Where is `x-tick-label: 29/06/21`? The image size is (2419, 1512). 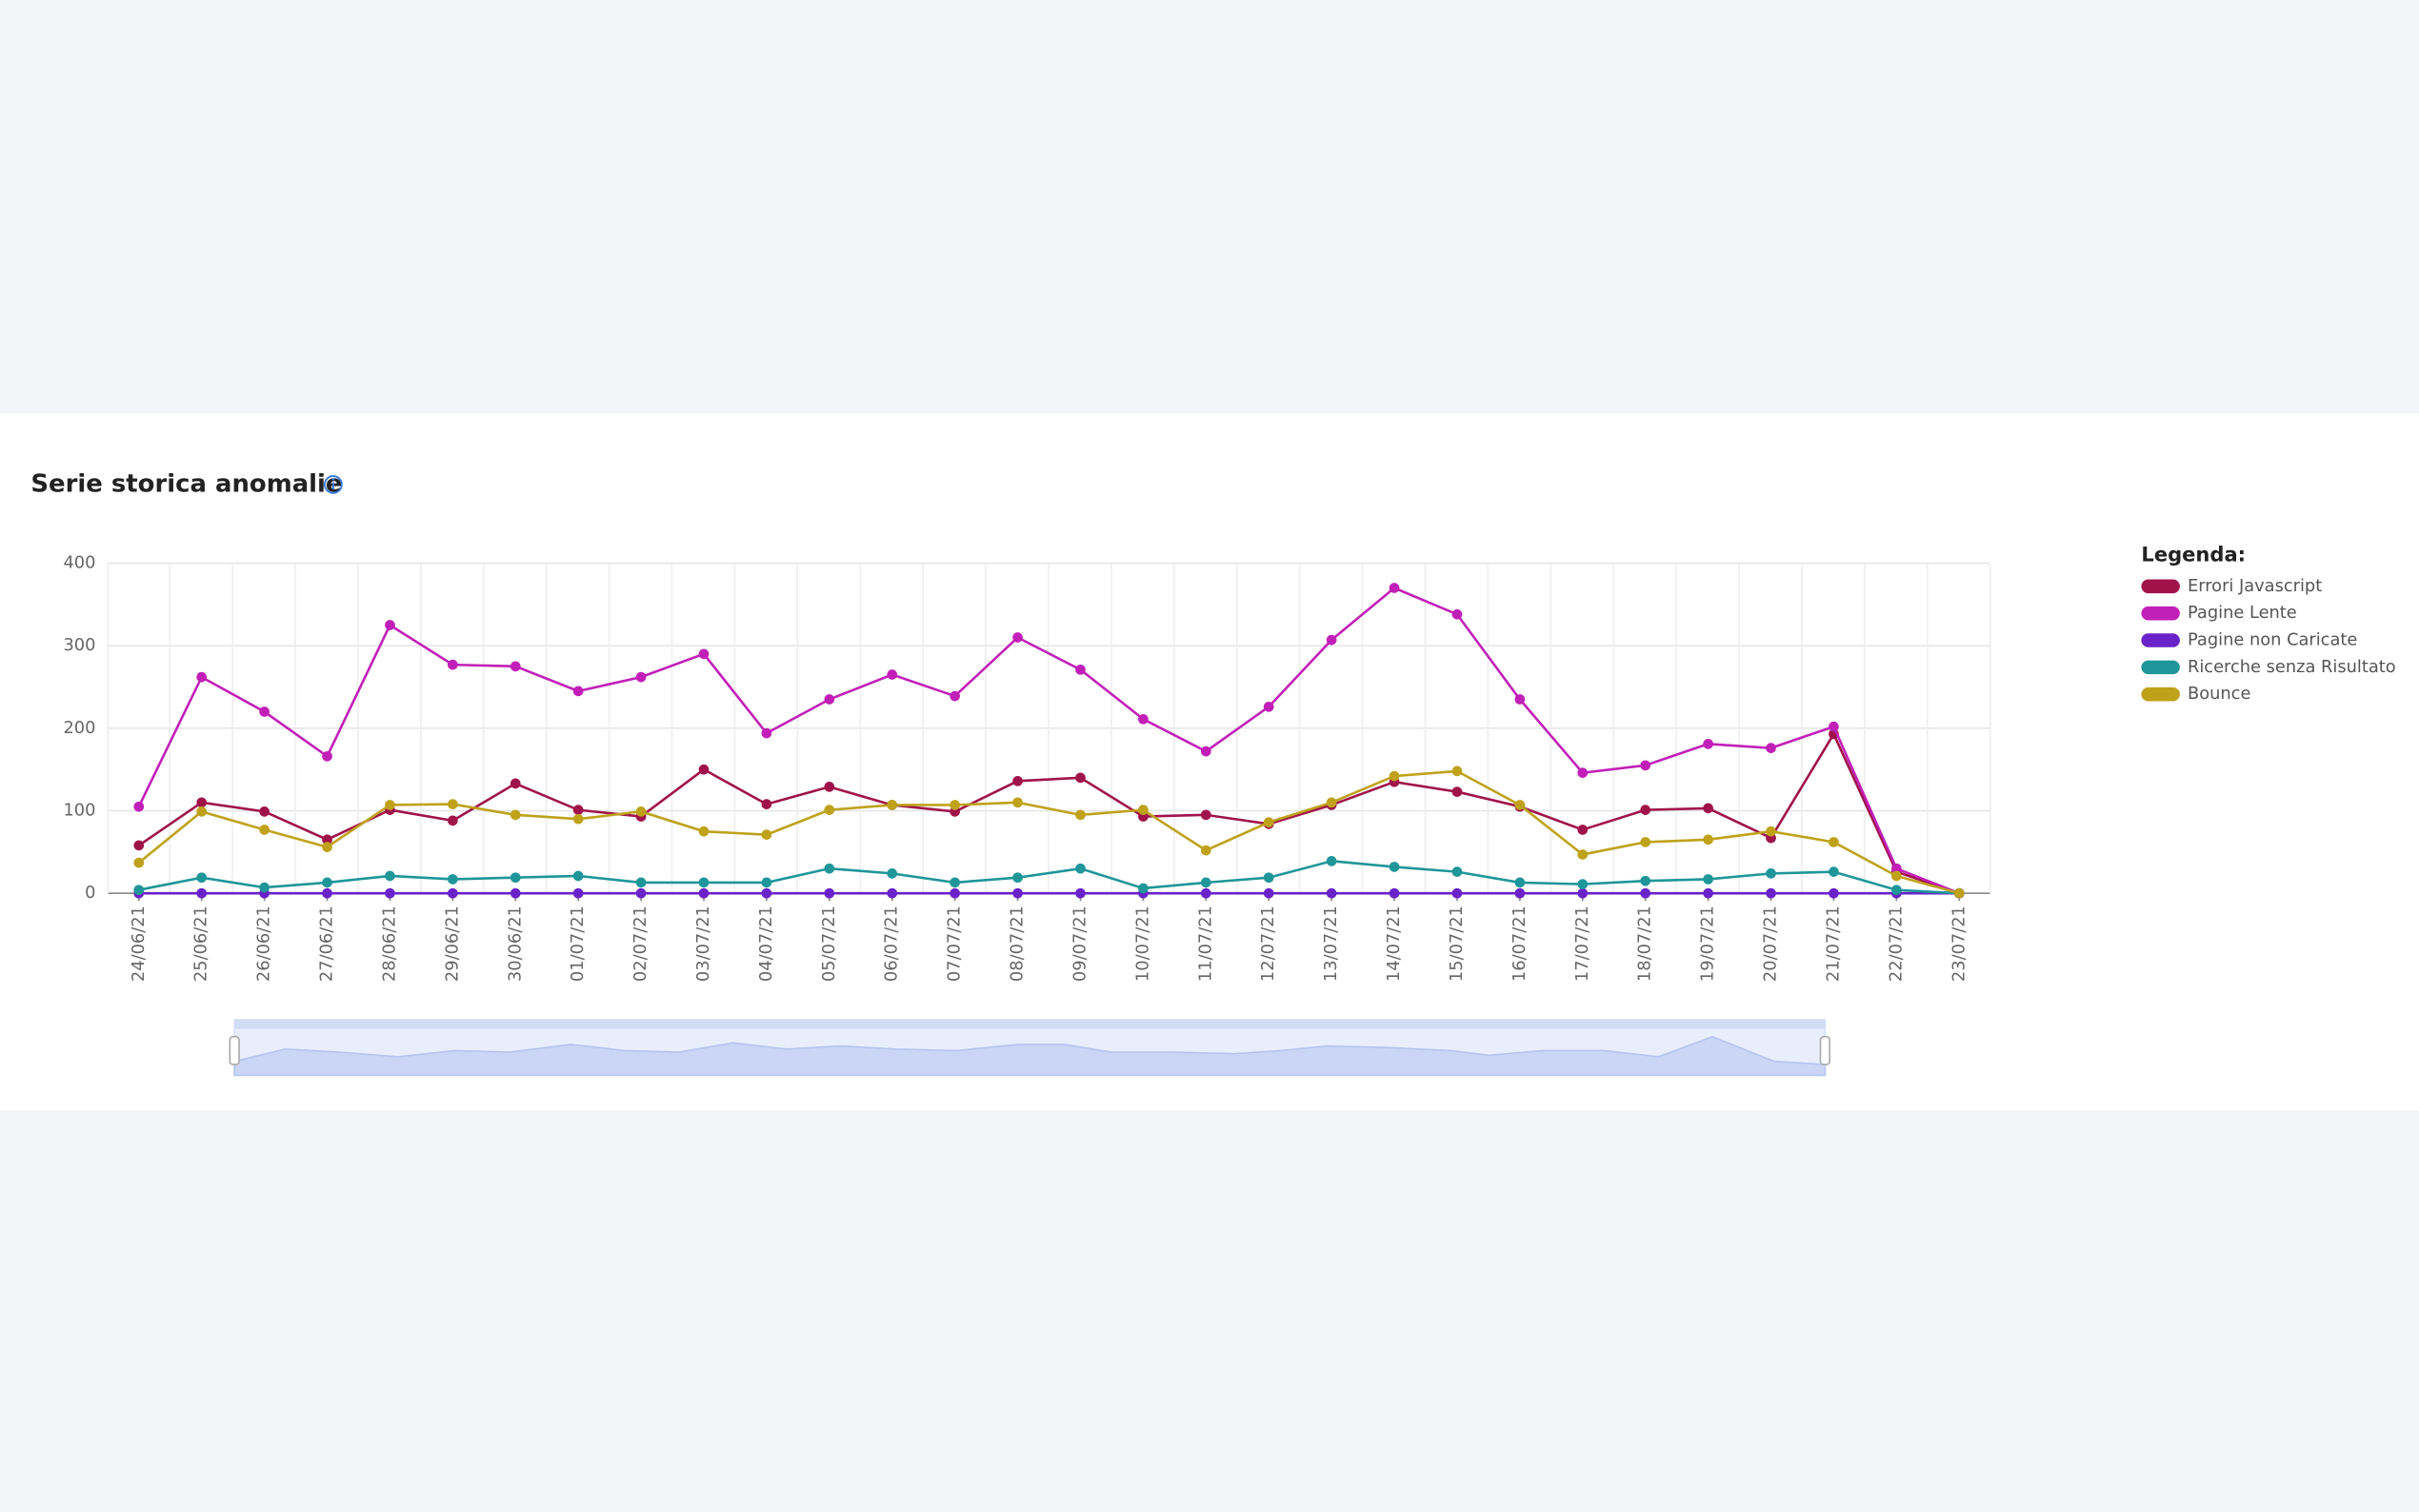
x-tick-label: 29/06/21 is located at coordinates (452, 943).